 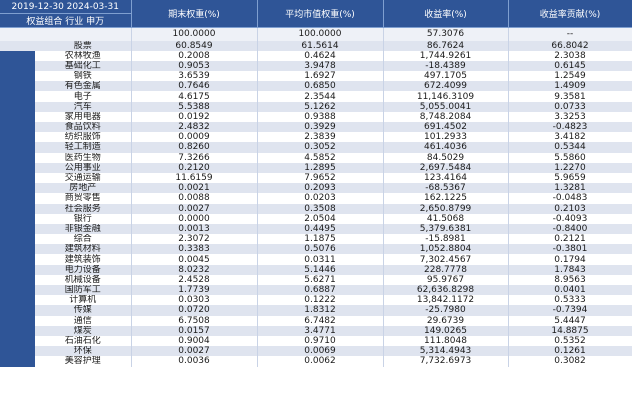 I want to click on table-row: 电子 4.6175 2.3544 11,146.3109 9.3581, so click(x=316, y=96).